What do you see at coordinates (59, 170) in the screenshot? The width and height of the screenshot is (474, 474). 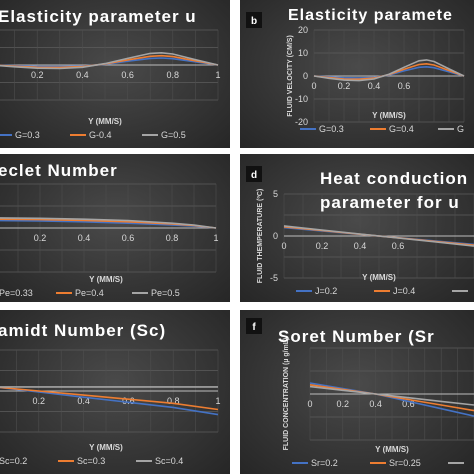 I see `chart-title: eclet Number` at bounding box center [59, 170].